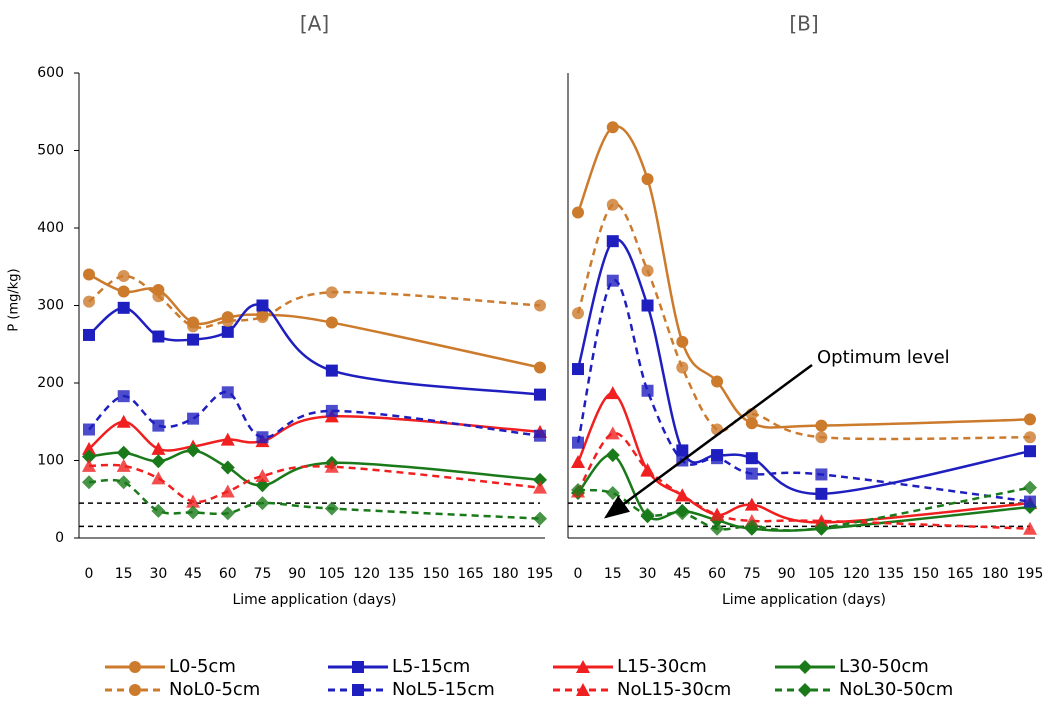 This screenshot has height=704, width=1057. I want to click on y-tick-label: 300, so click(50, 306).